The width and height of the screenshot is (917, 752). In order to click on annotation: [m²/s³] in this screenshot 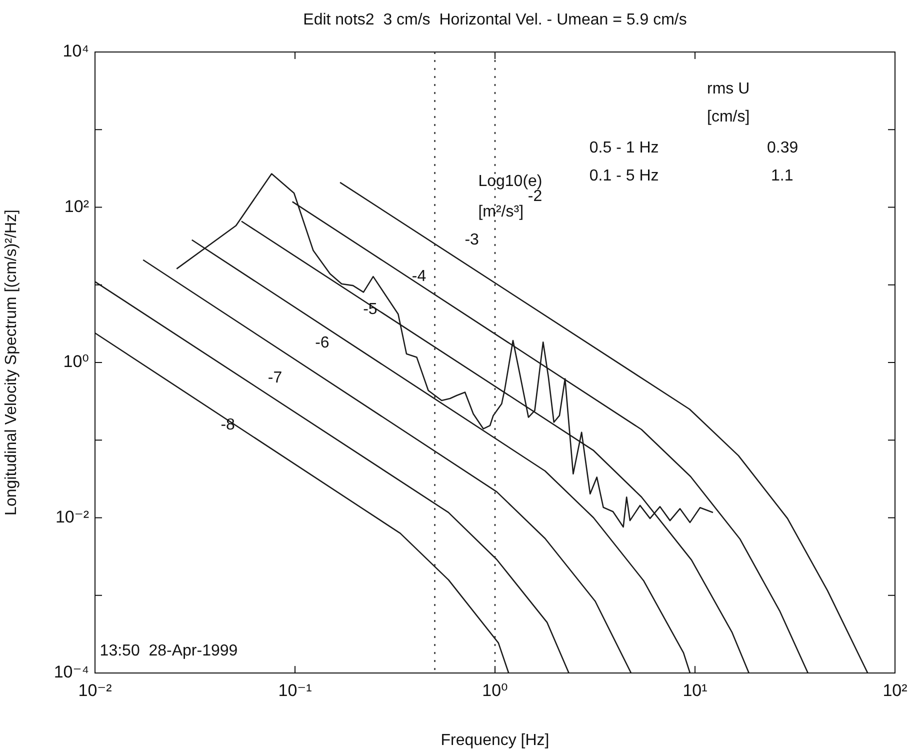, I will do `click(501, 212)`.